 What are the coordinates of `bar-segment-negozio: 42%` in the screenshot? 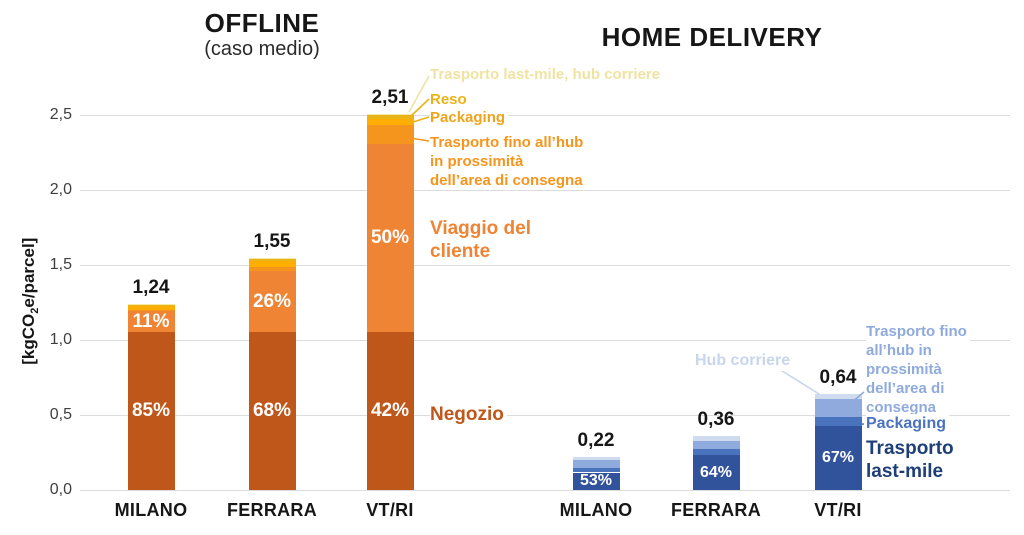 It's located at (390, 410).